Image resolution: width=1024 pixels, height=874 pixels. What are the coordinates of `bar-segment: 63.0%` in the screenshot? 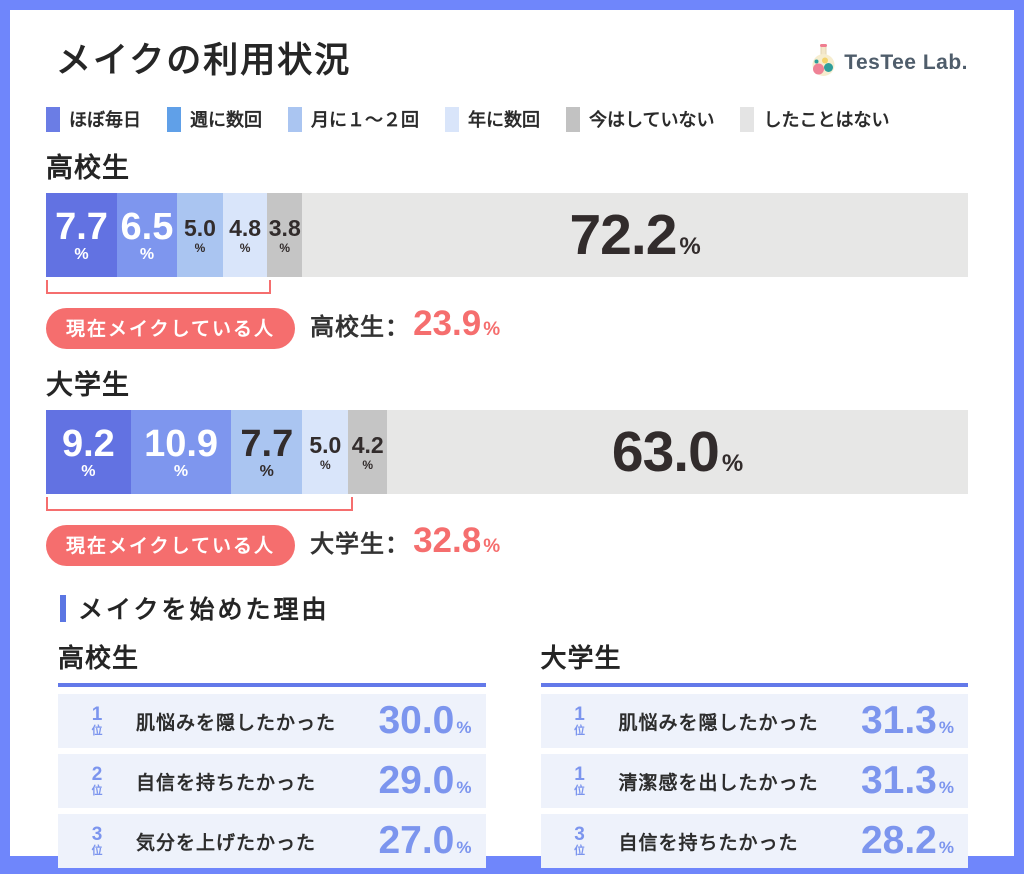 It's located at (677, 452).